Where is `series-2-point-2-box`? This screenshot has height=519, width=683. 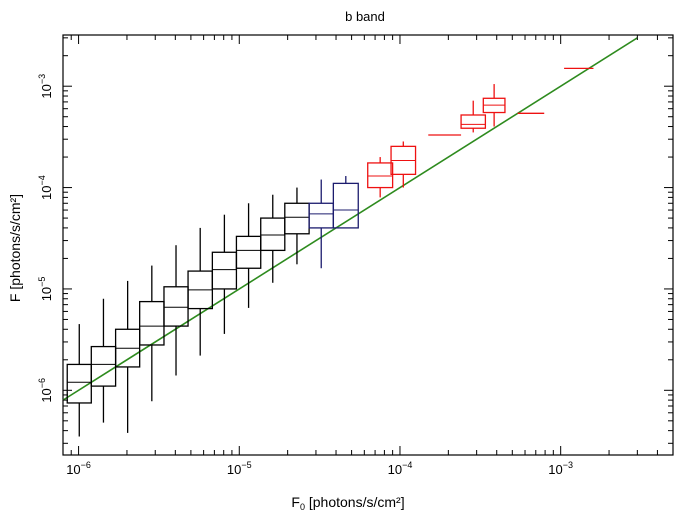
series-2-point-2-box is located at coordinates (473, 121).